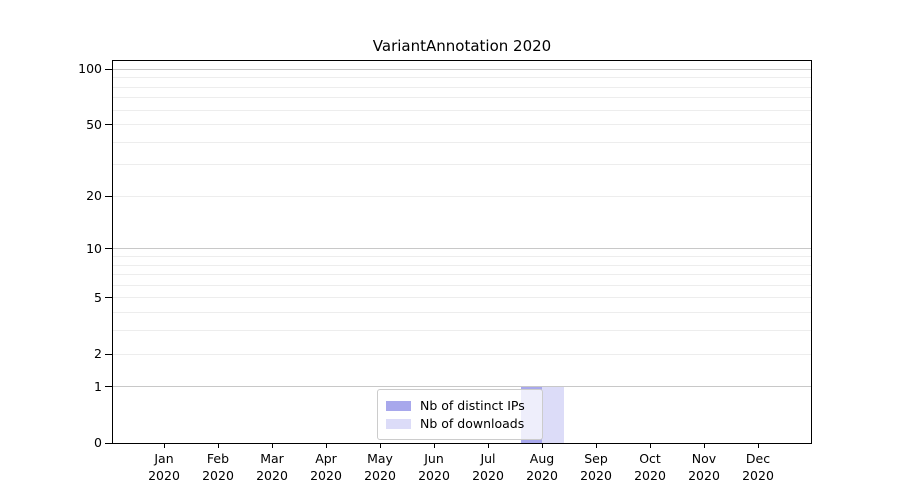  I want to click on y-tick-label: 2, so click(98, 354).